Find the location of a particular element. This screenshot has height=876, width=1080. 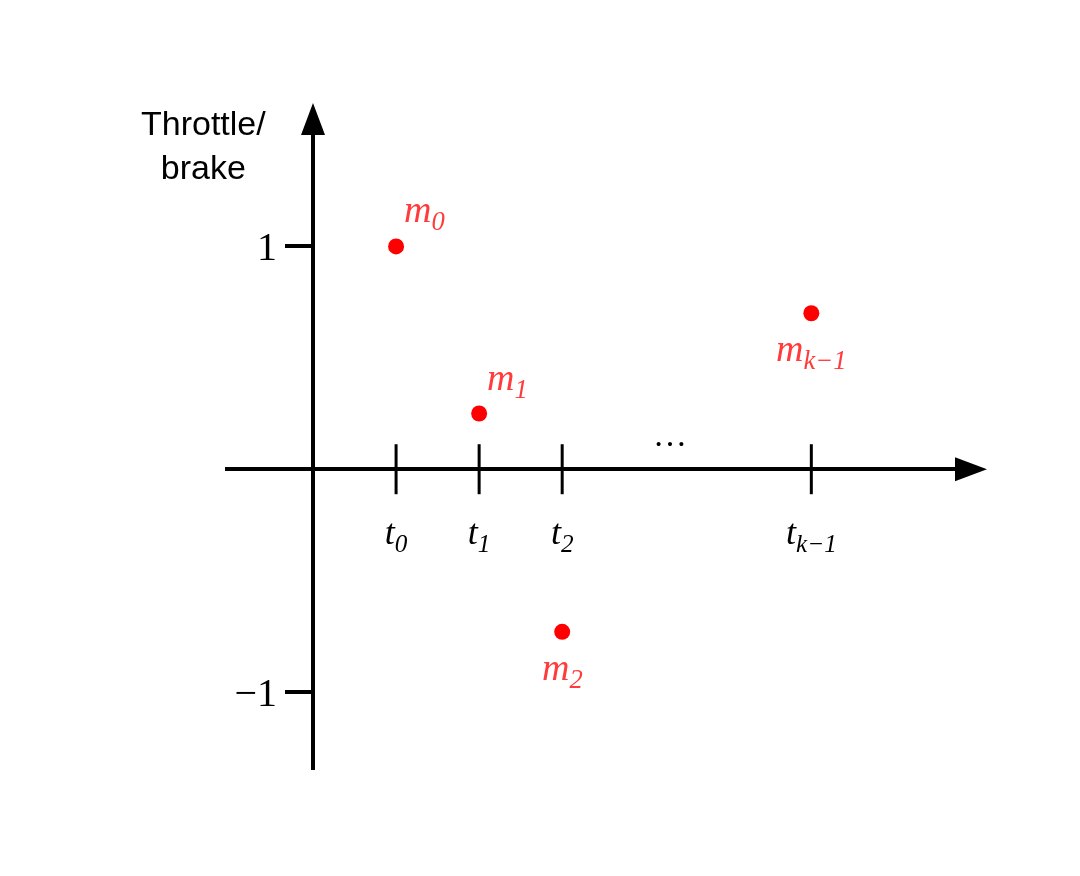

x-tick-label: t$_{2}$ is located at coordinates (562, 534).